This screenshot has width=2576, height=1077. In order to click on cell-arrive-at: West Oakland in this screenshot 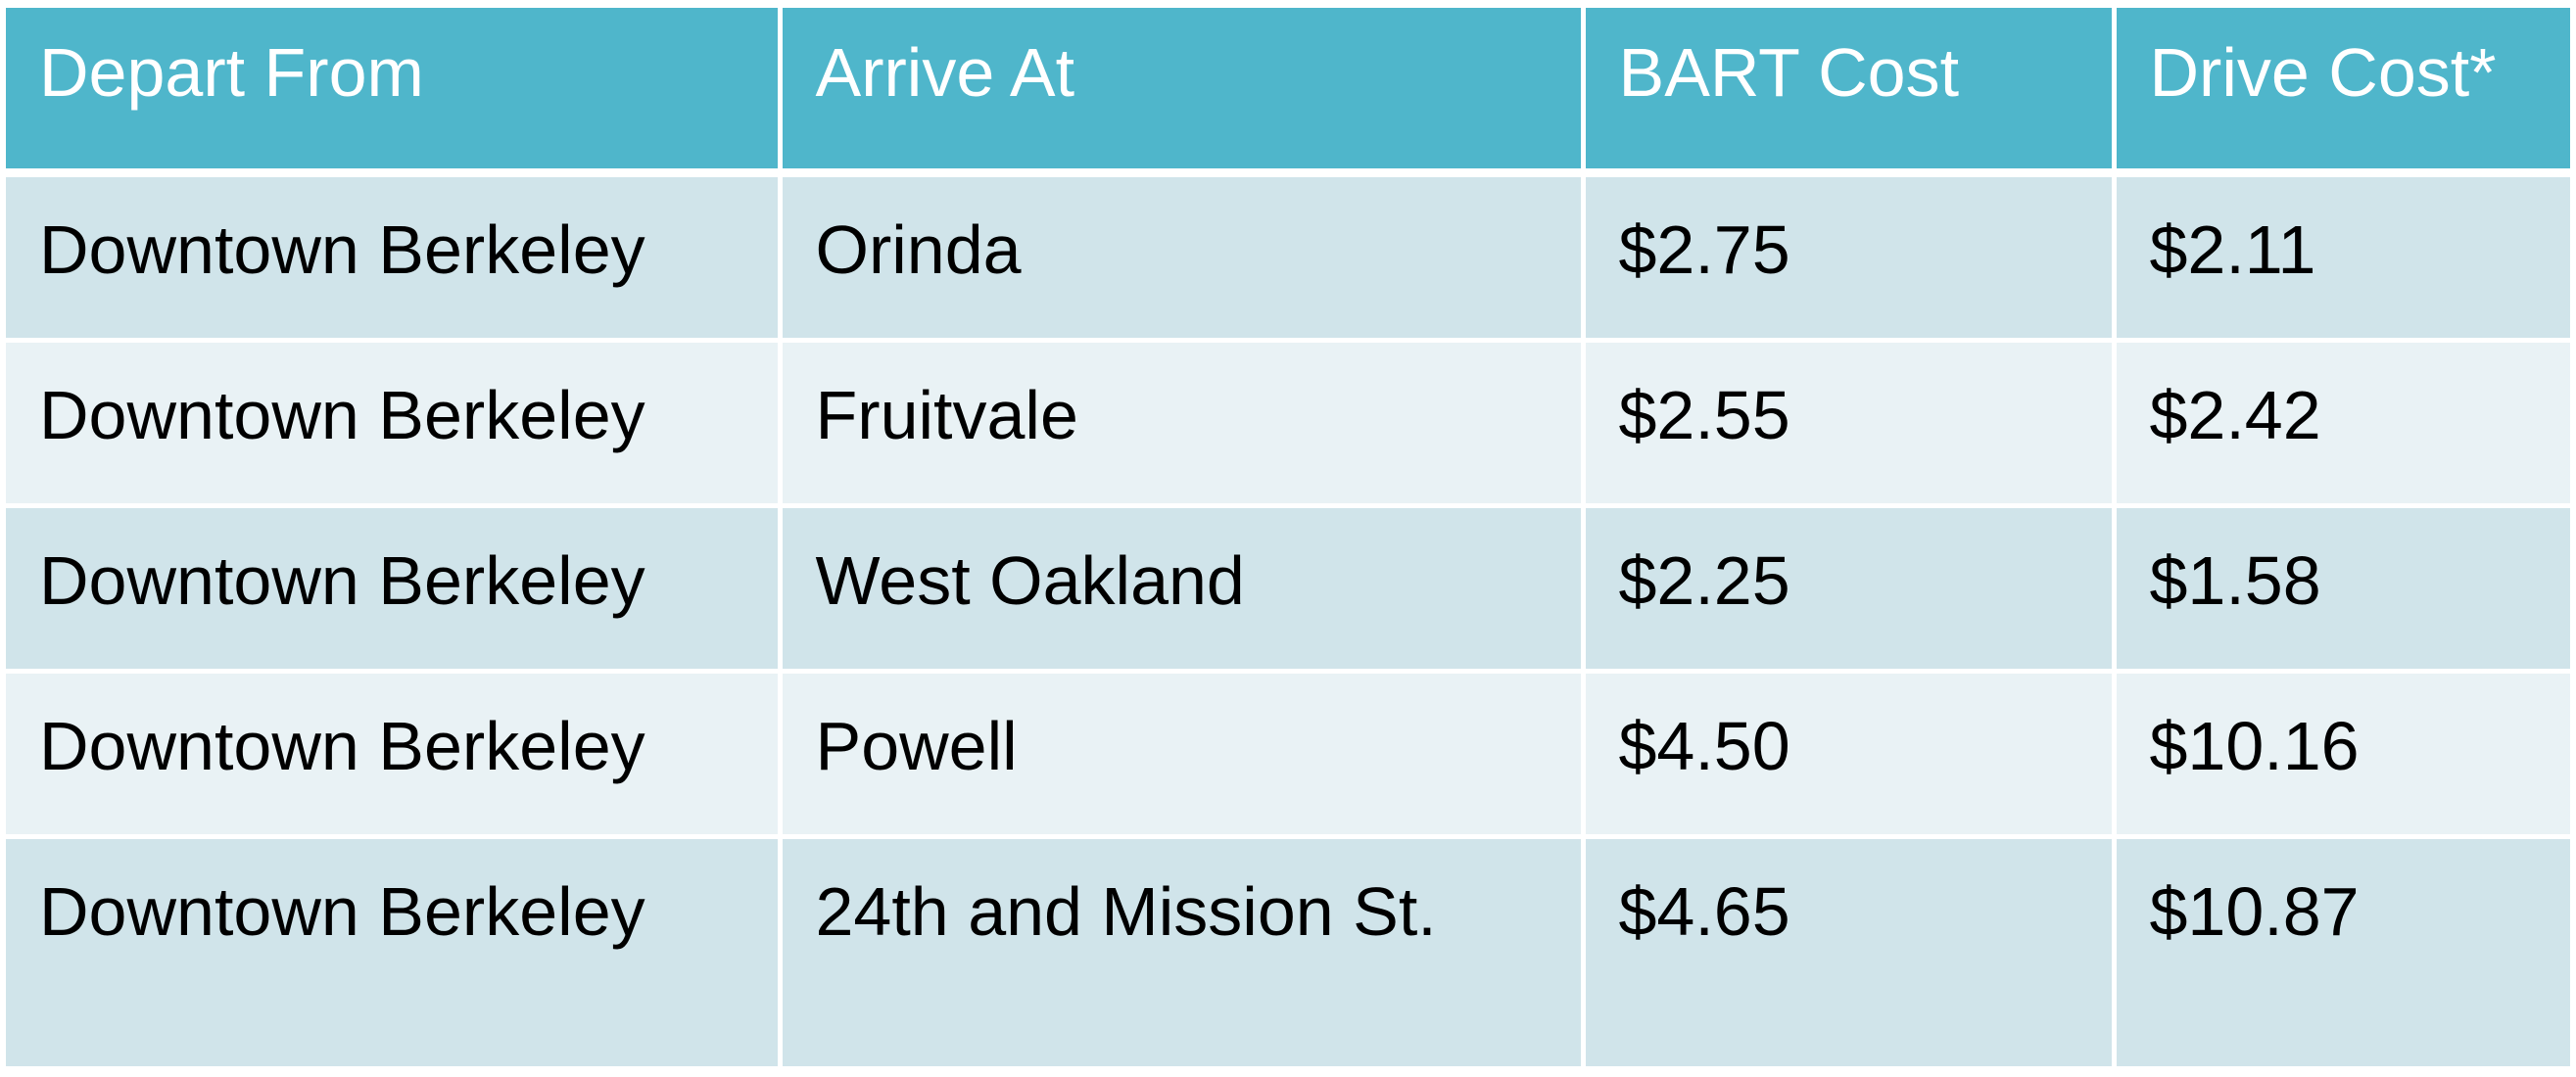, I will do `click(1183, 589)`.